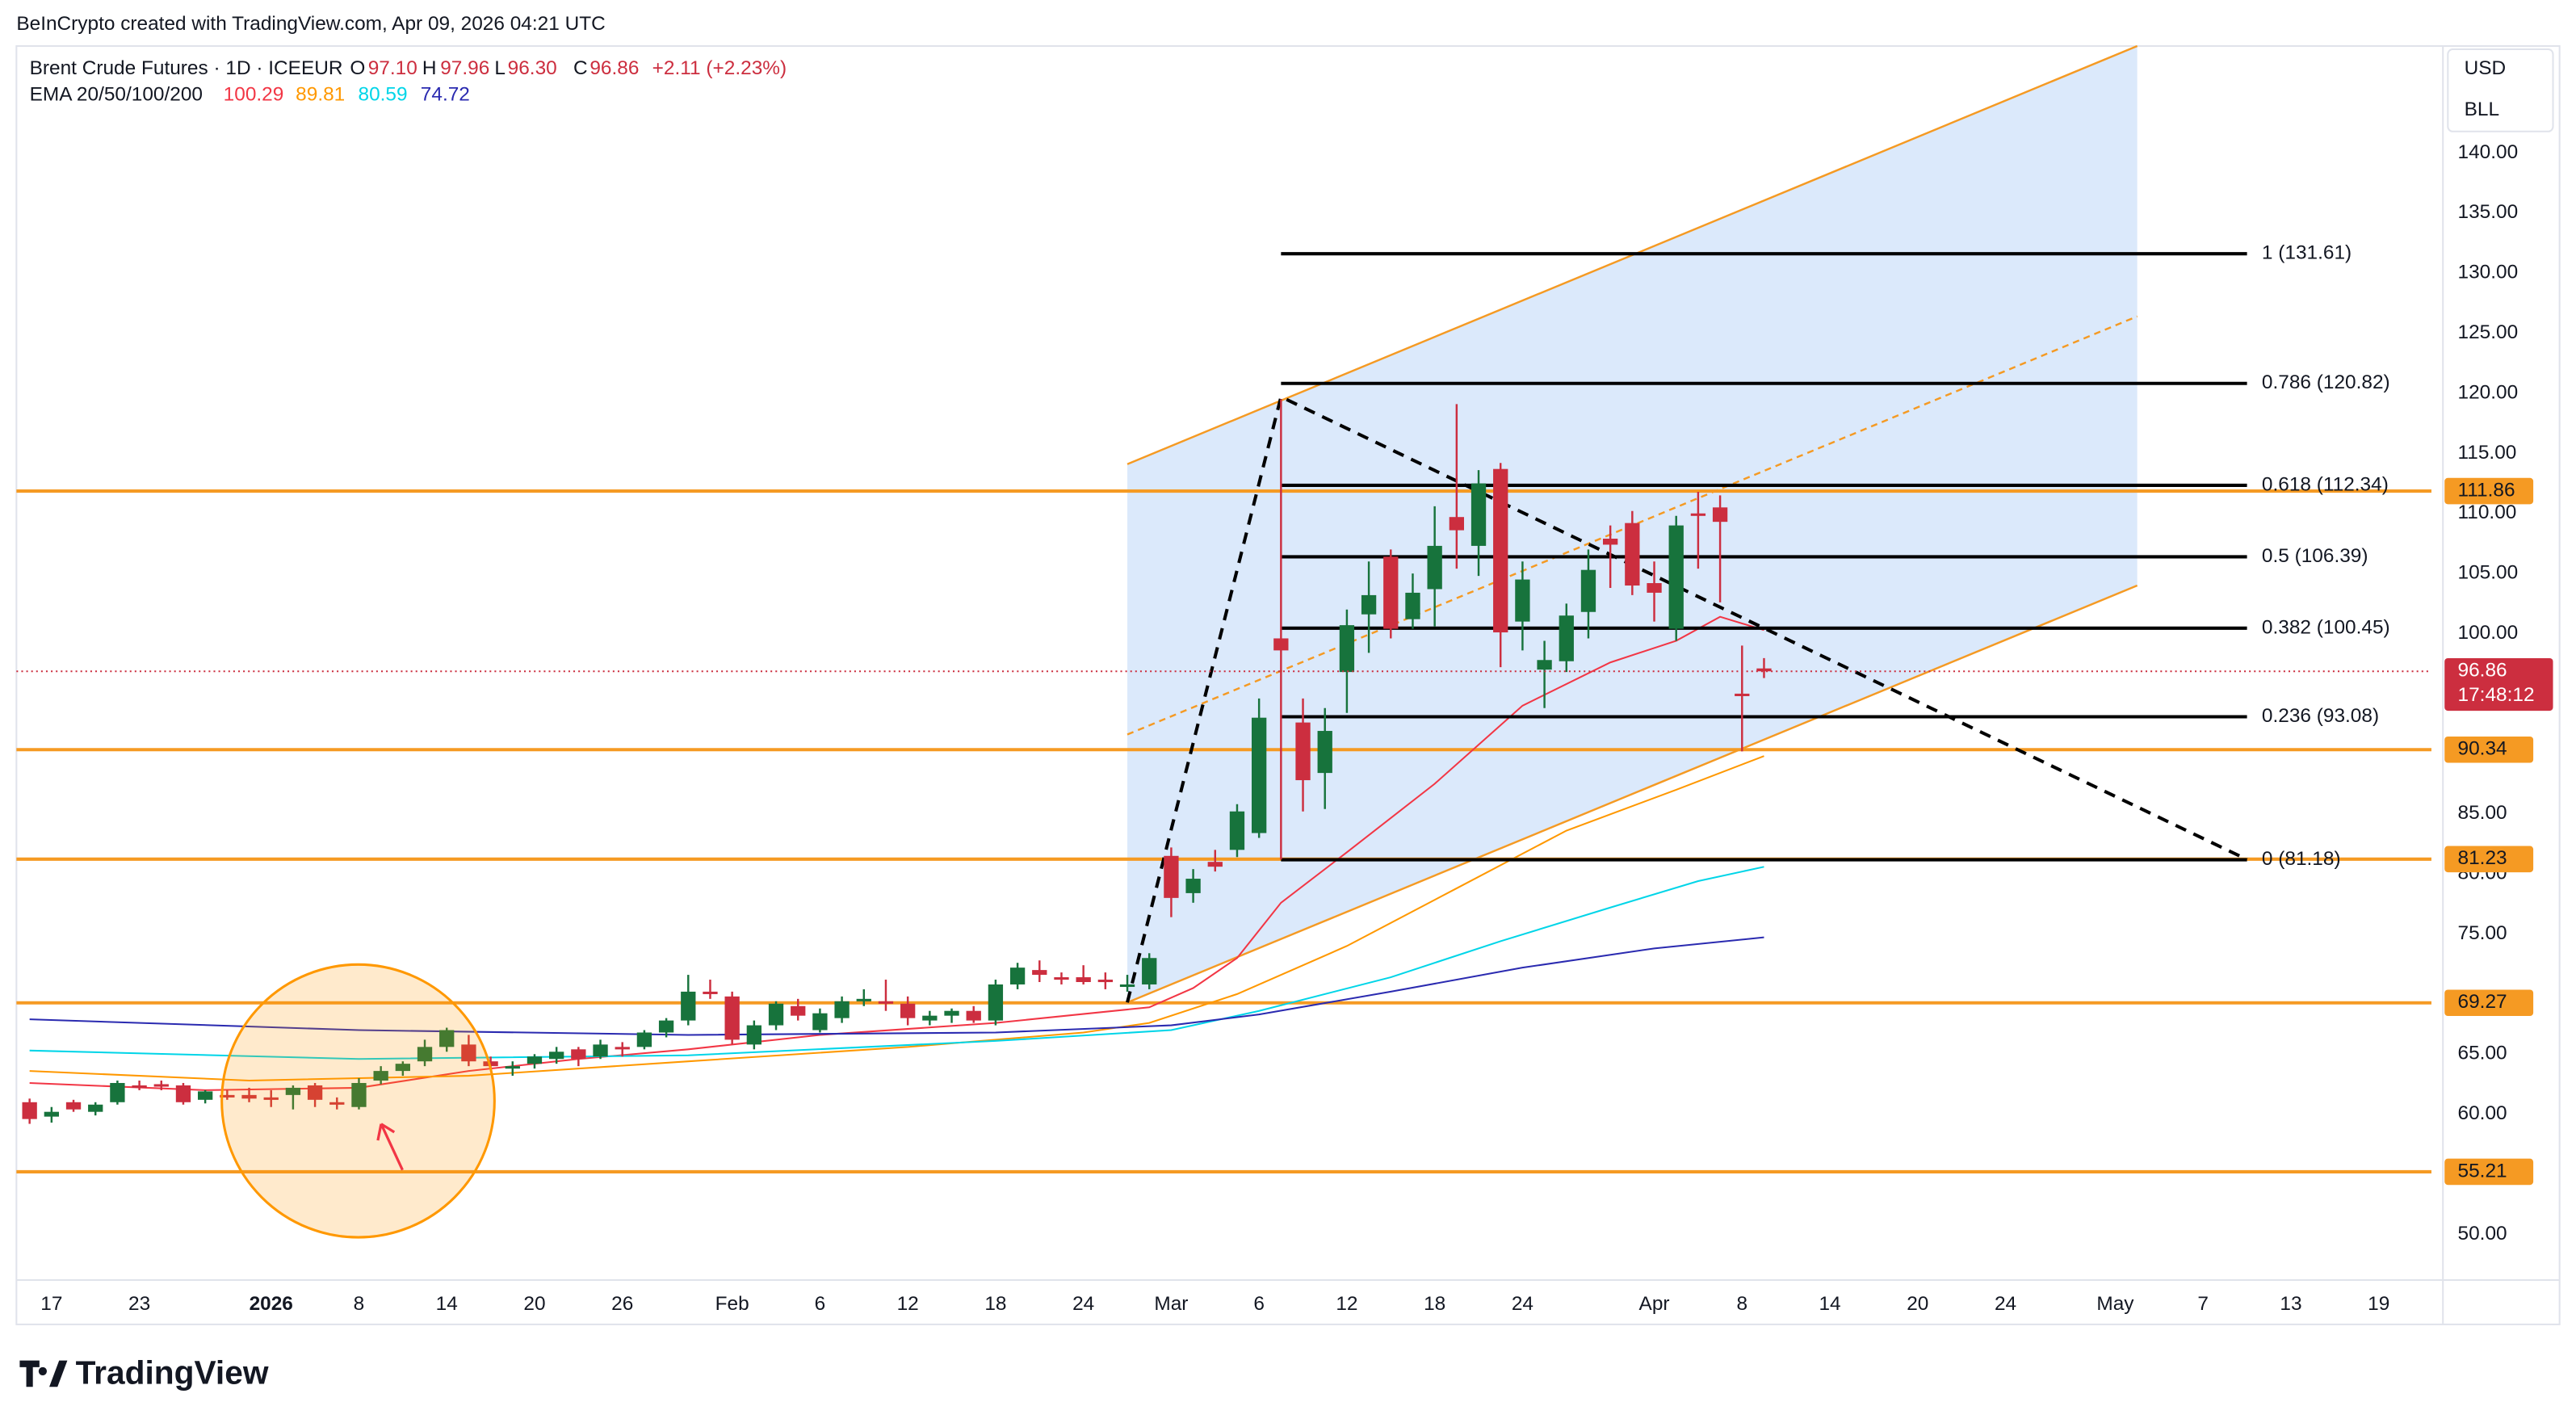 The image size is (2576, 1423). What do you see at coordinates (1632, 794) in the screenshot?
I see `channel-lower` at bounding box center [1632, 794].